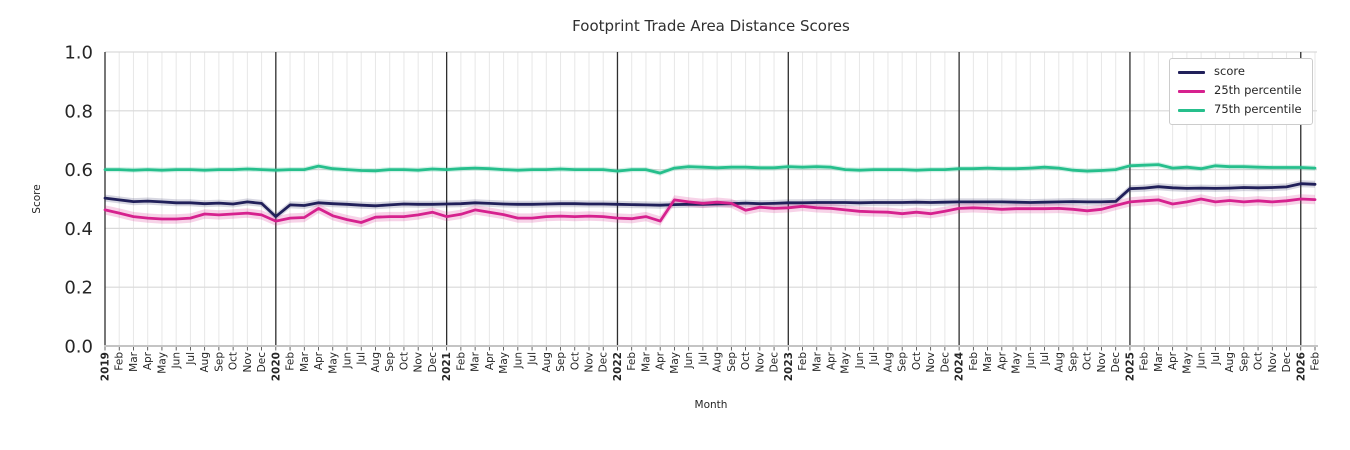 This screenshot has width=1350, height=450. What do you see at coordinates (1258, 109) in the screenshot?
I see `legend-label: 75th percentile` at bounding box center [1258, 109].